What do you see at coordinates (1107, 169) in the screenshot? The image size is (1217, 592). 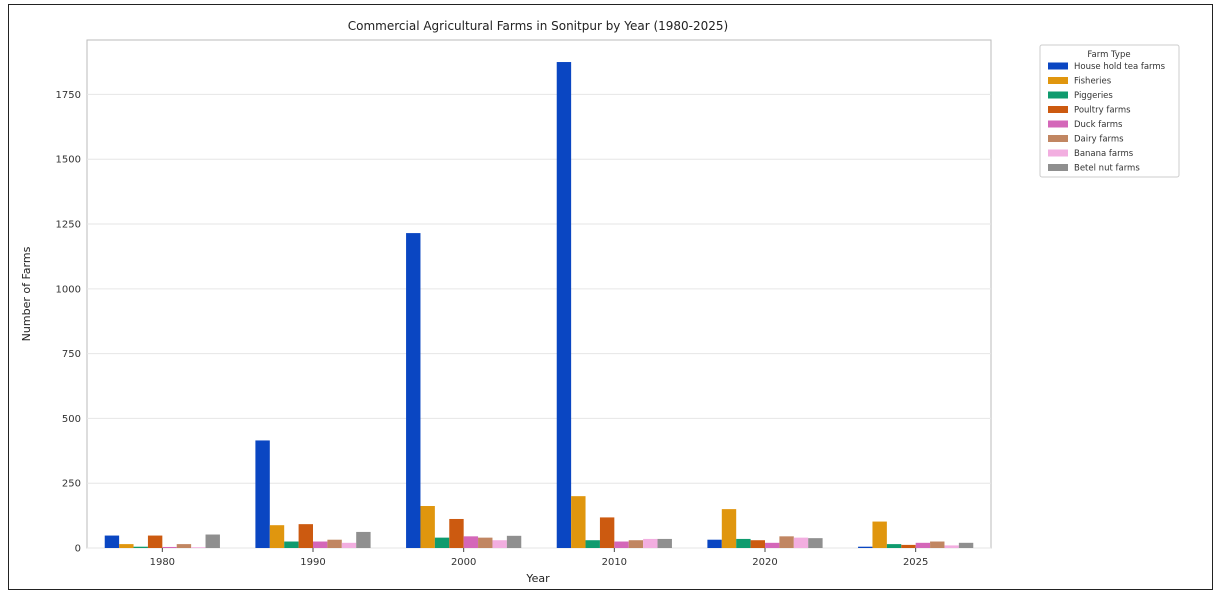 I see `legend-entry: Betel nut farms` at bounding box center [1107, 169].